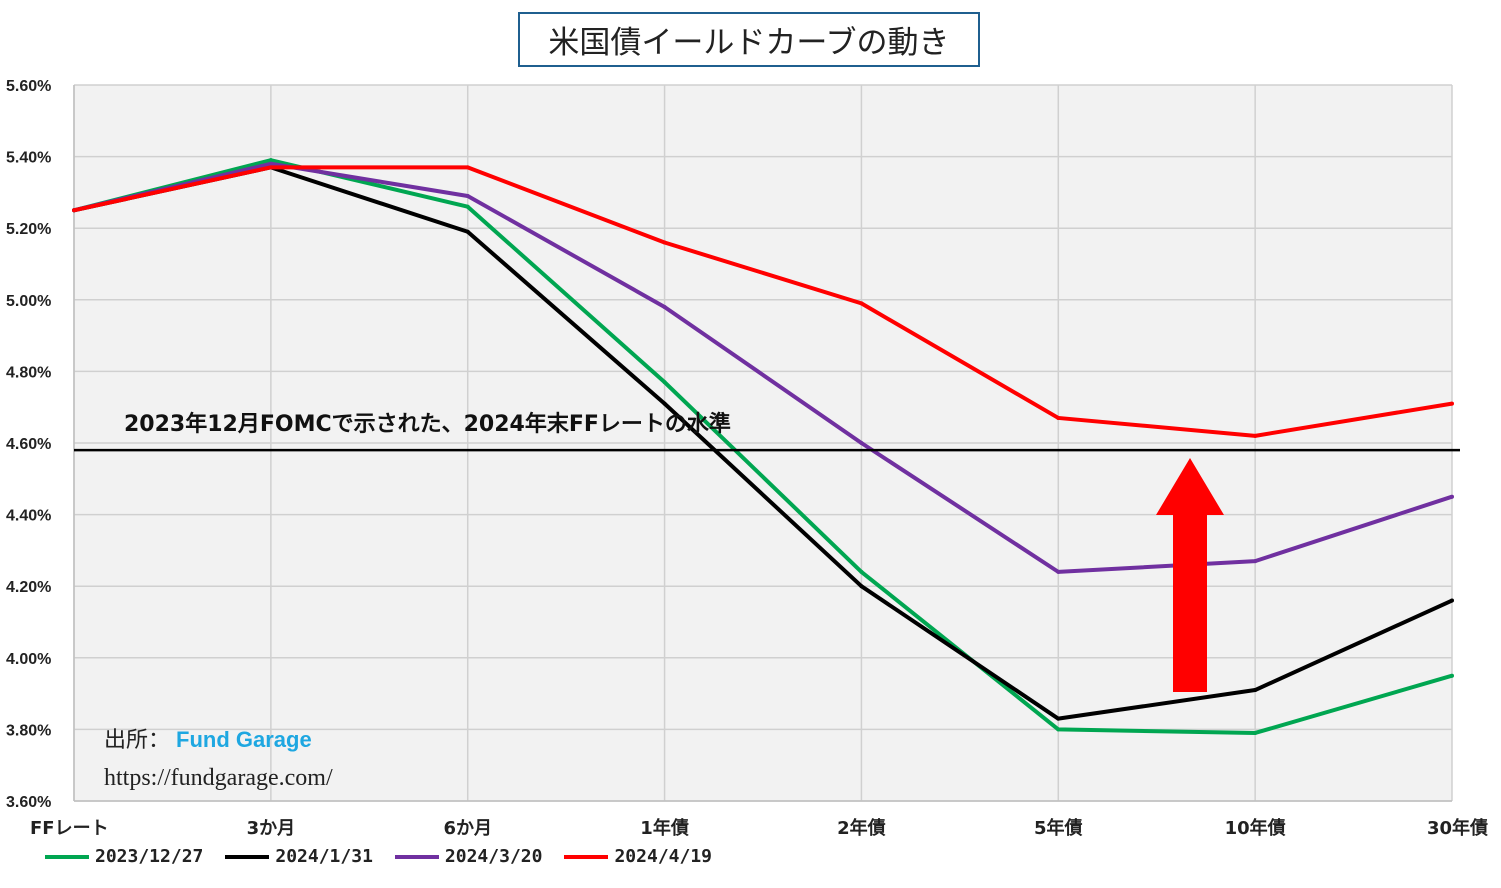 The image size is (1501, 888). Describe the element at coordinates (28, 802) in the screenshot. I see `y-tick-label: 3.60%` at that location.